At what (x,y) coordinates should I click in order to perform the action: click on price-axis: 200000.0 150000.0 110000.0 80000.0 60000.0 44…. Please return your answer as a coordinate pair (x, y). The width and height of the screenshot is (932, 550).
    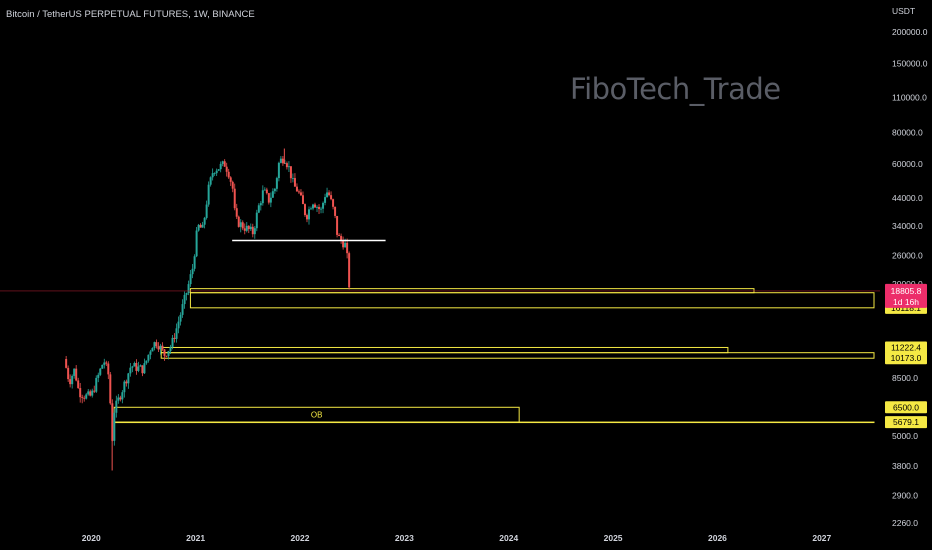
    Looking at the image, I should click on (906, 277).